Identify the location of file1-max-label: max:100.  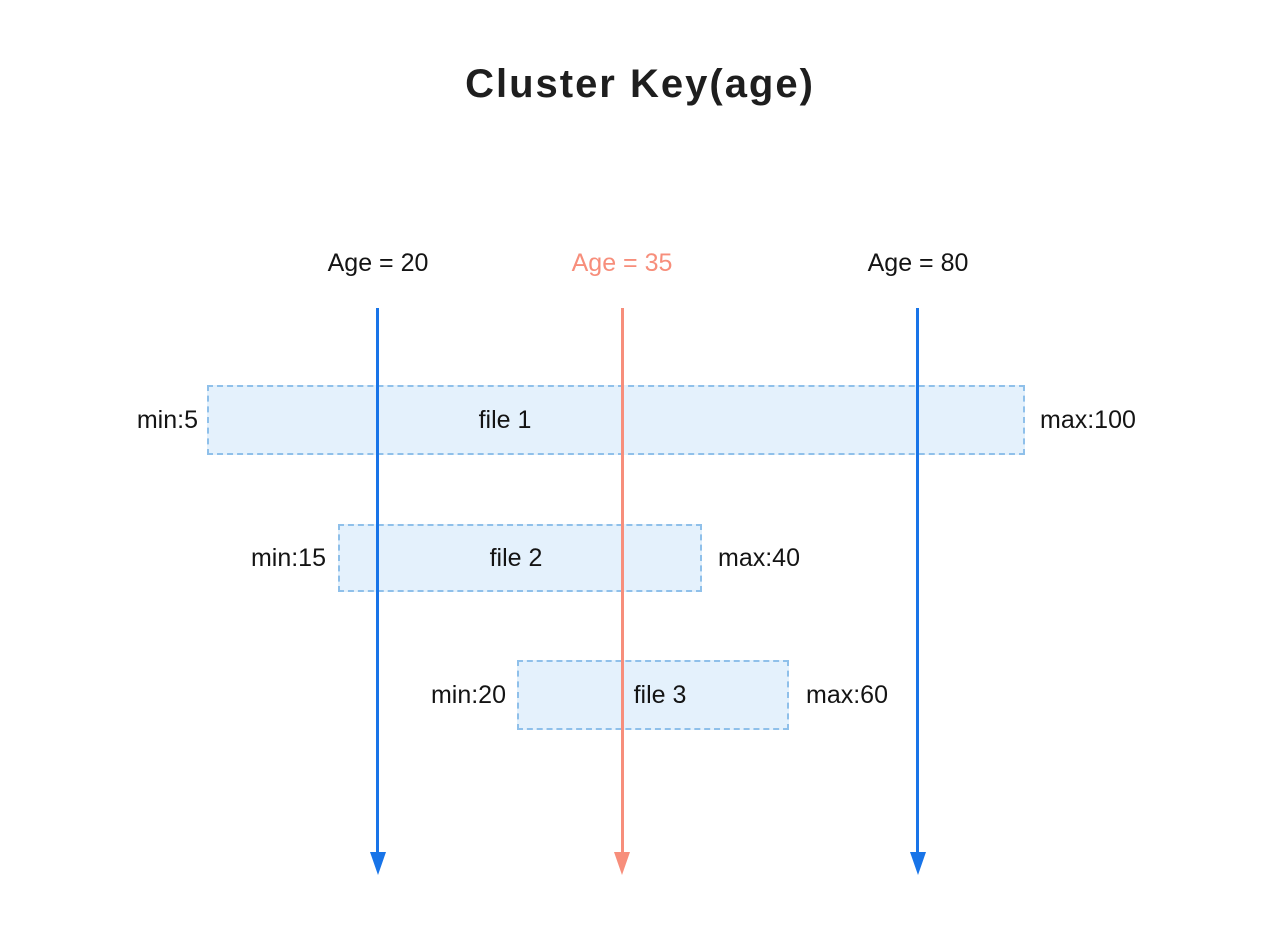
(1088, 420).